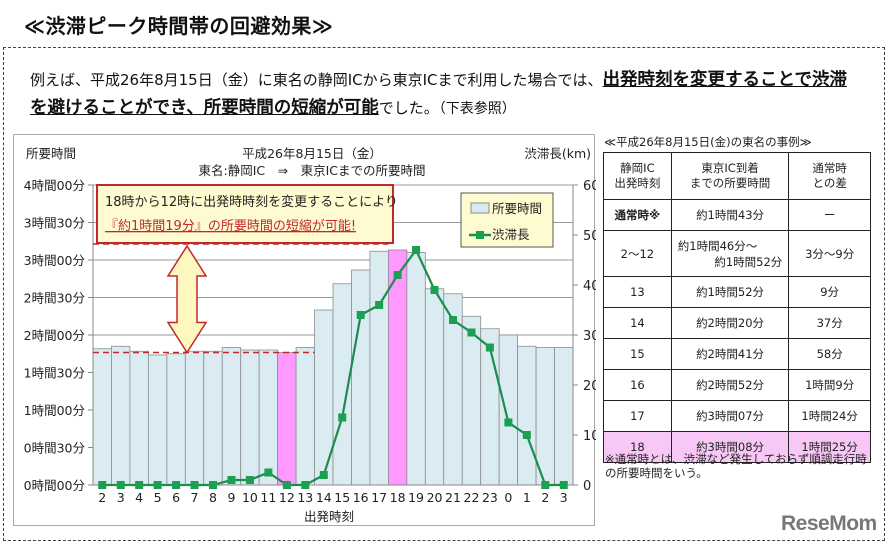 The width and height of the screenshot is (892, 546). Describe the element at coordinates (730, 447) in the screenshot. I see `cell-duration: 約3時間08分` at that location.